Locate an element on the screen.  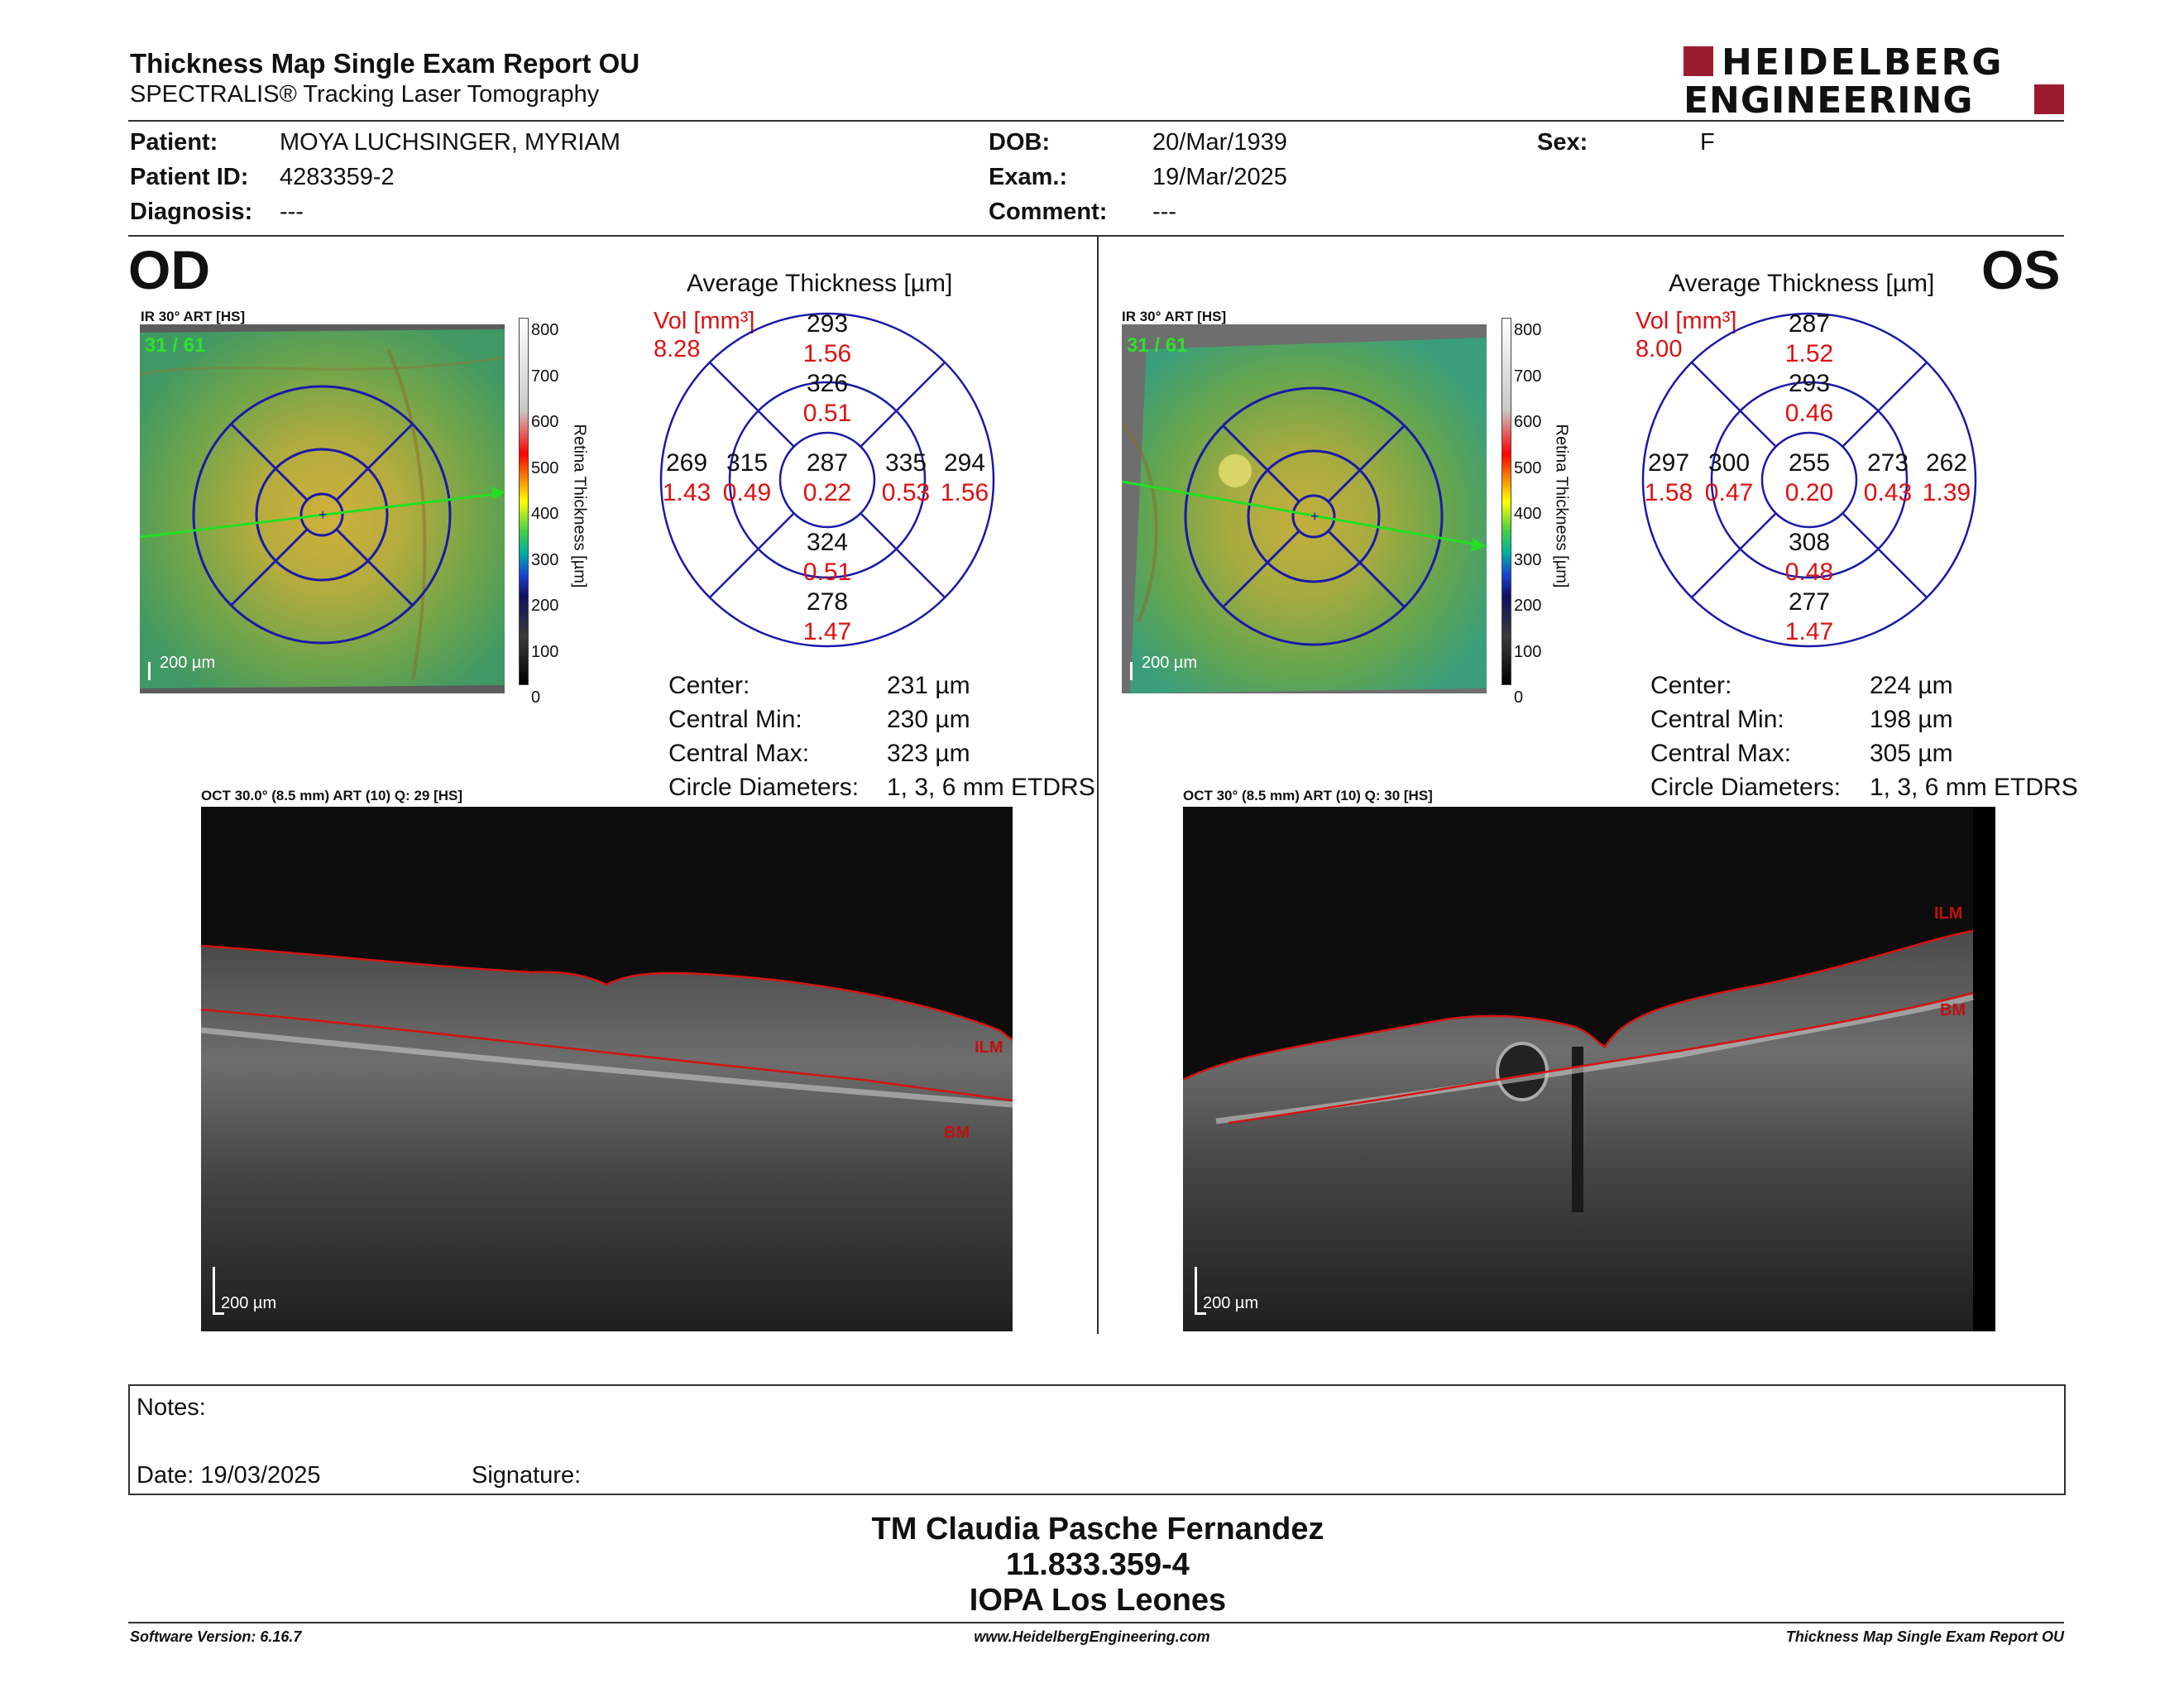
os-tick-600: 600 is located at coordinates (1528, 422).